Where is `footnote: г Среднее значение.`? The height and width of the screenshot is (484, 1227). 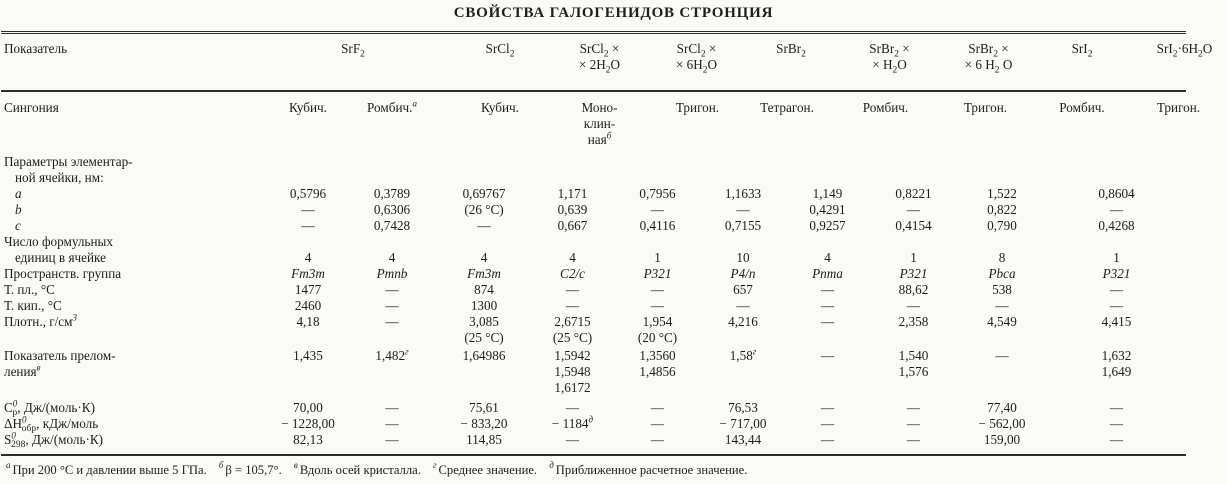
footnote: г Среднее значение. is located at coordinates (485, 469).